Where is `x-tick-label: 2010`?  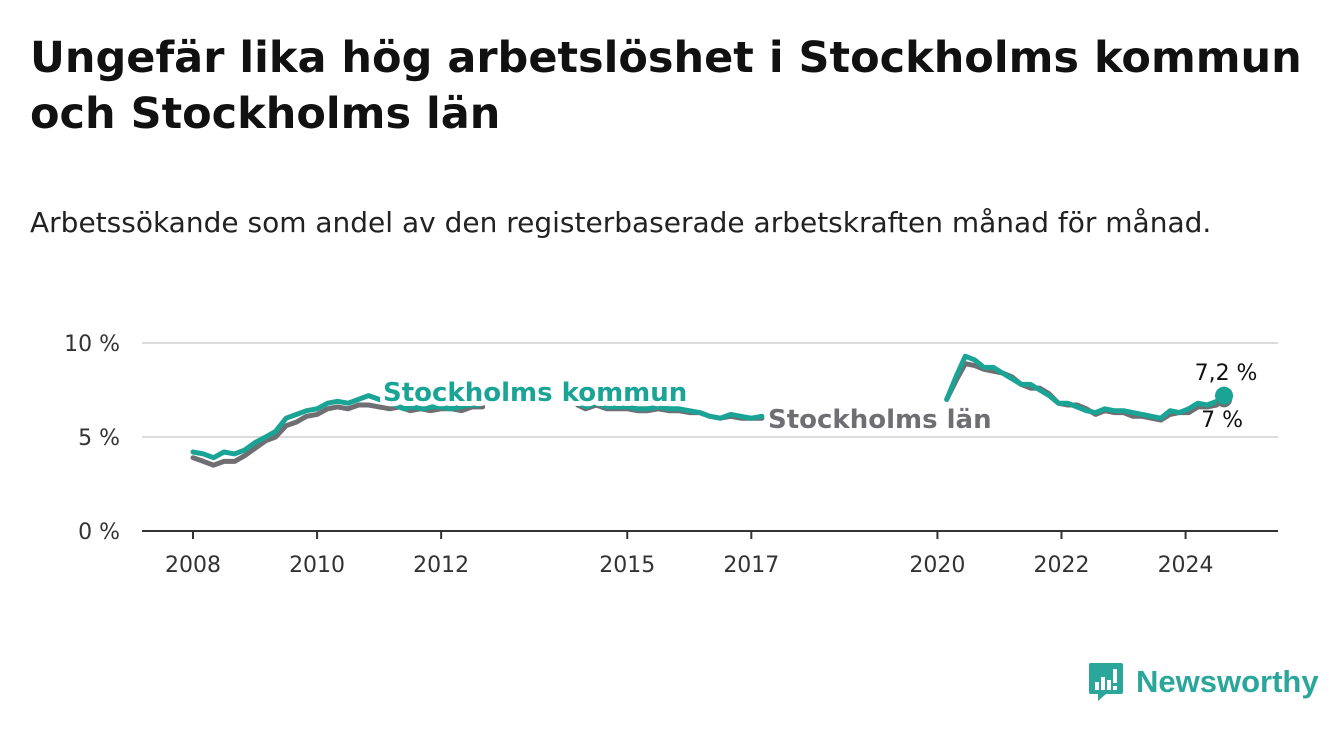
x-tick-label: 2010 is located at coordinates (317, 565).